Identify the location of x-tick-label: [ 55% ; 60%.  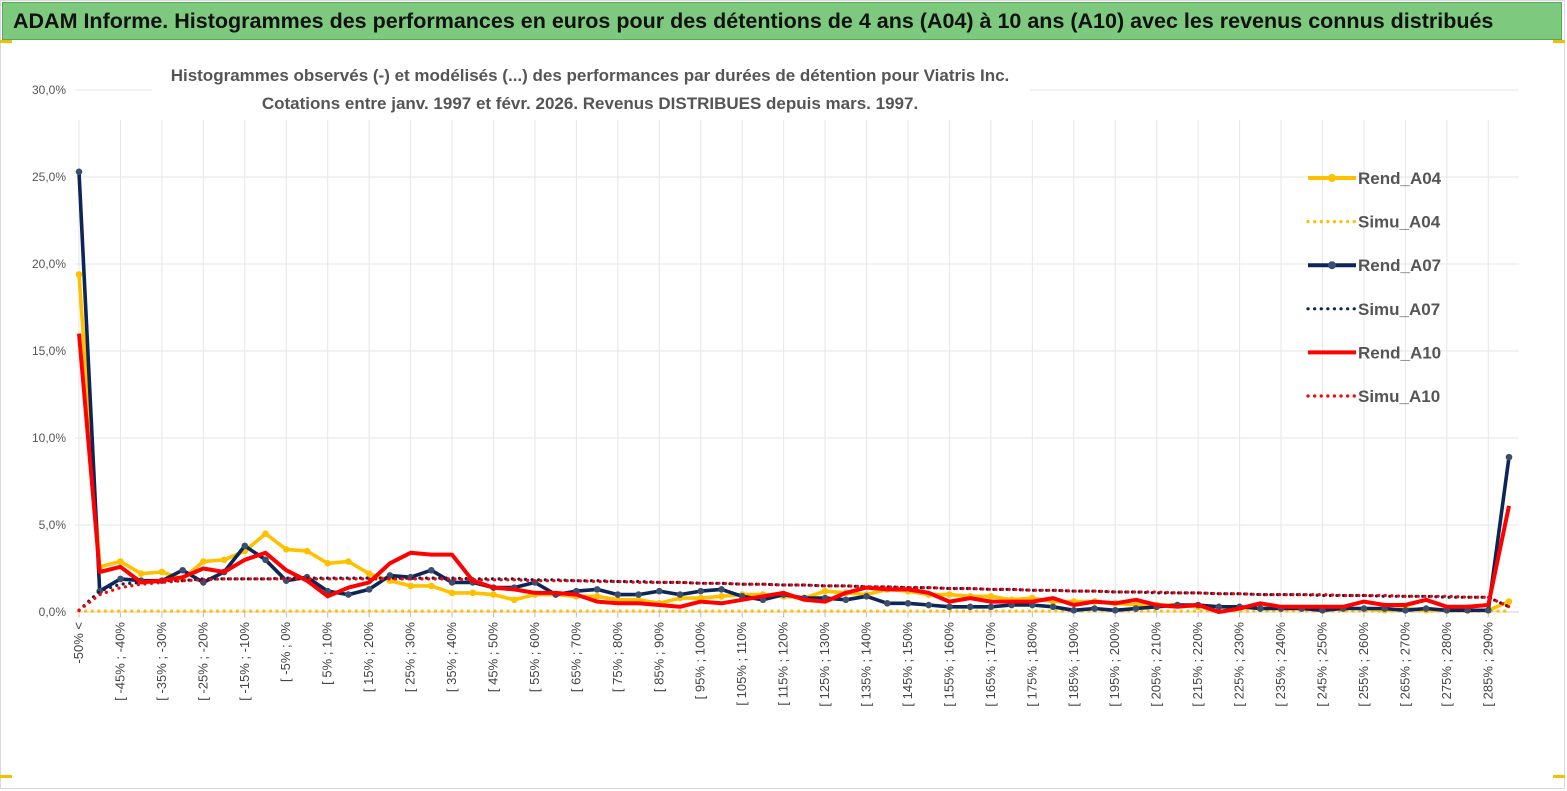
(534, 657).